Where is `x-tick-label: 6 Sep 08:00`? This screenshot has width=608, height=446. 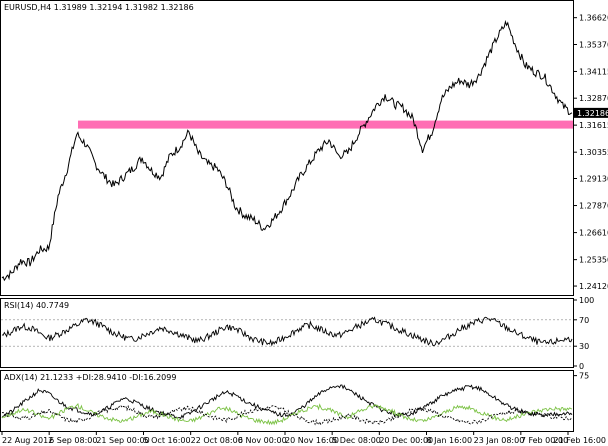
x-tick-label: 6 Sep 08:00 is located at coordinates (73, 440).